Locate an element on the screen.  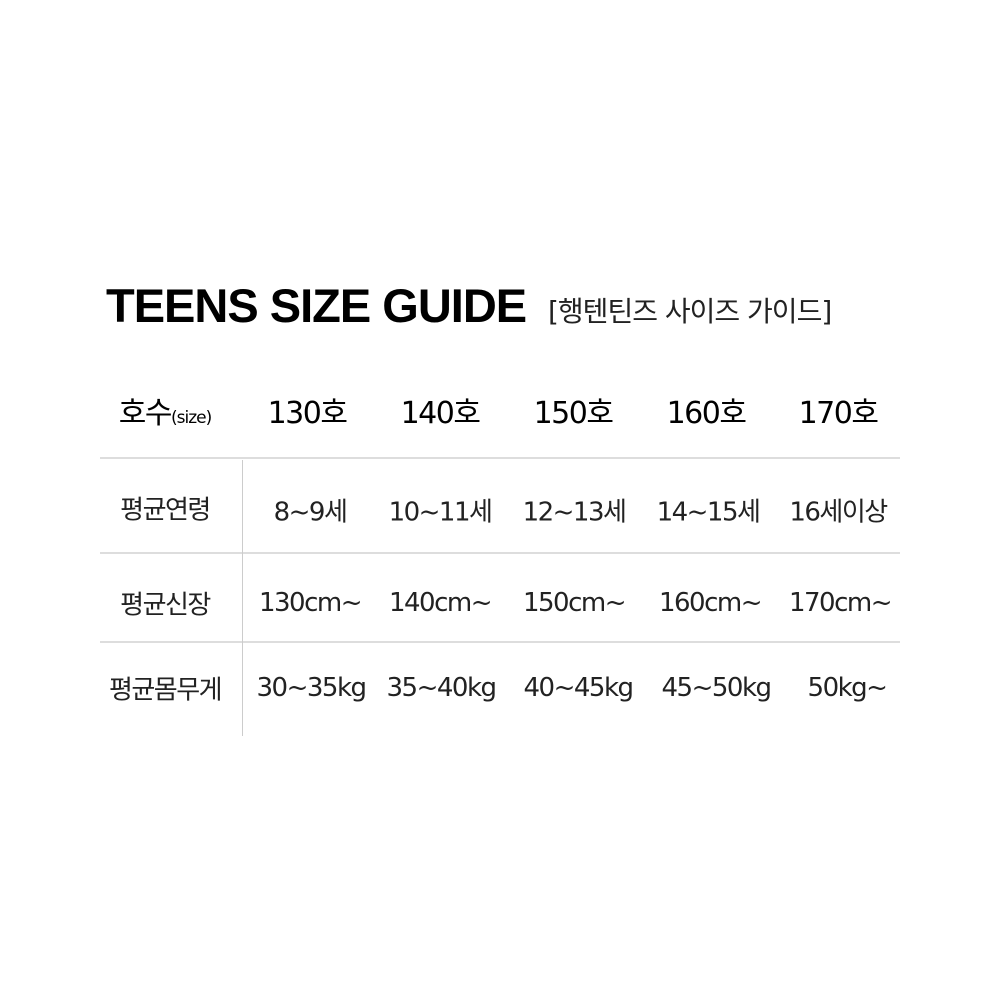
header-label: 호수(size) is located at coordinates (165, 410).